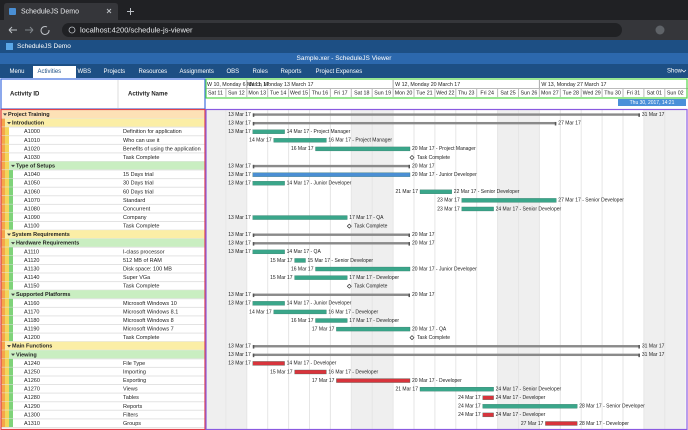  I want to click on reload-button, so click(45, 30).